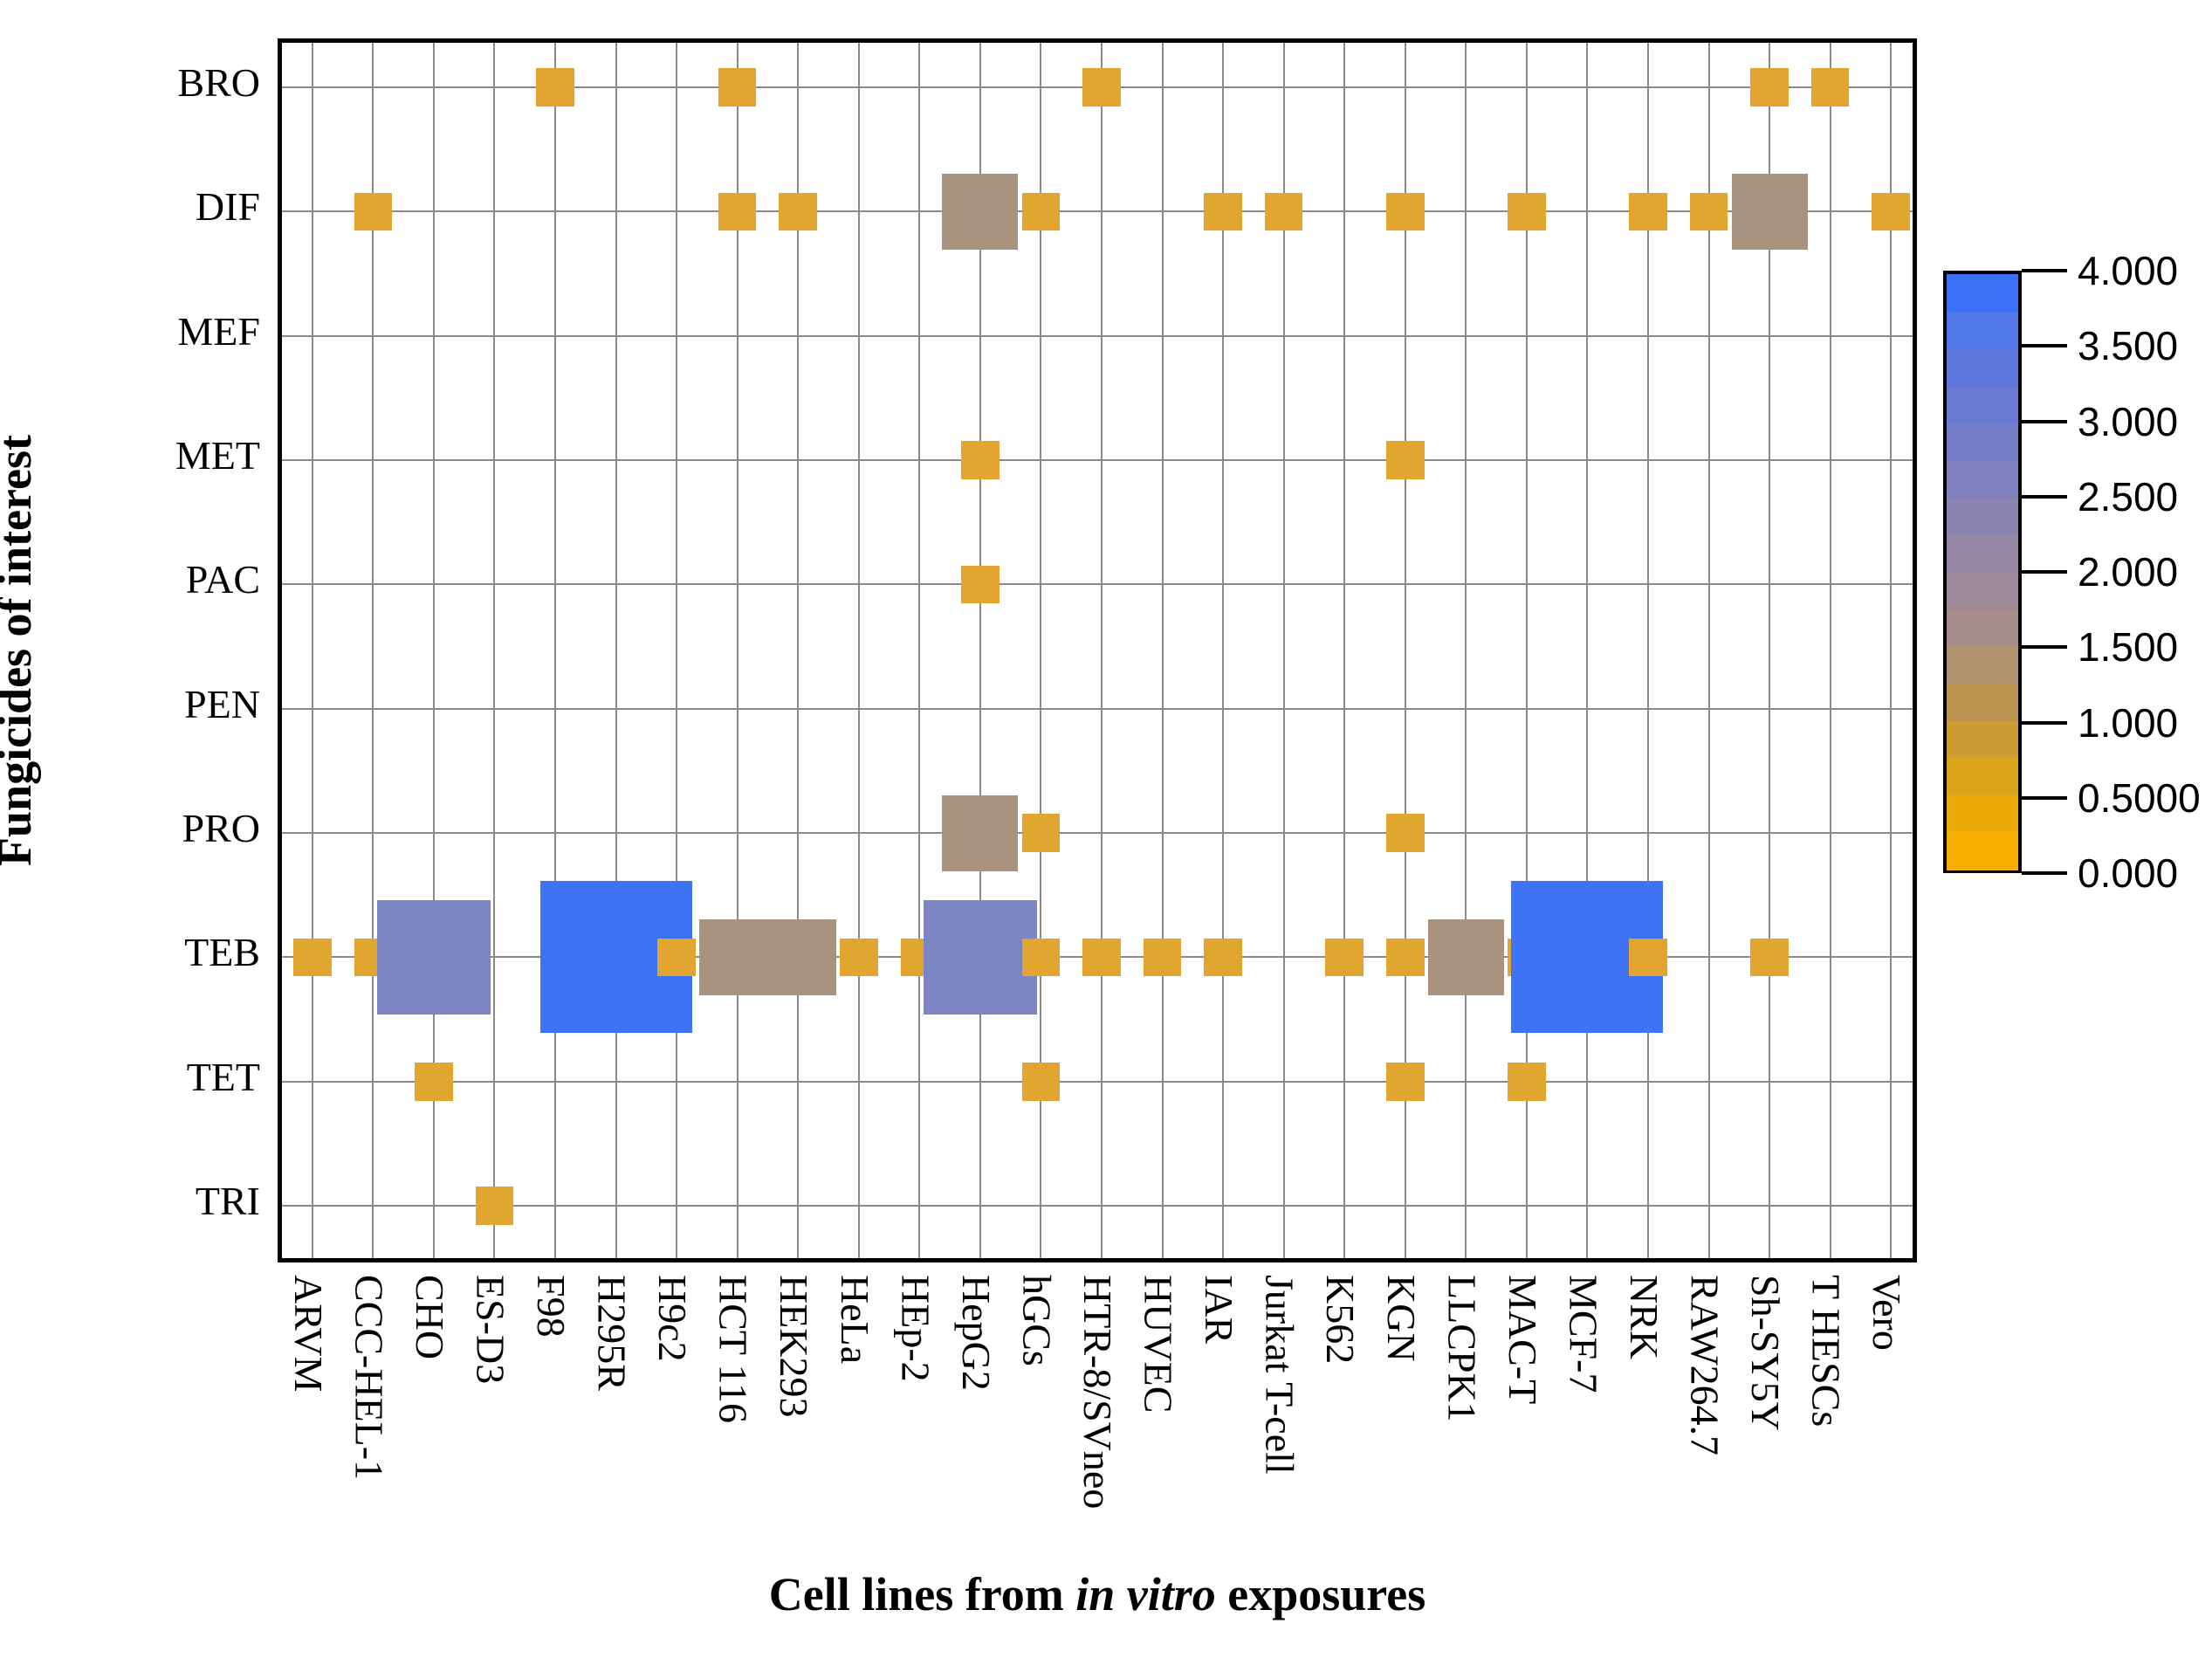 The height and width of the screenshot is (1658, 2212). Describe the element at coordinates (555, 650) in the screenshot. I see `vertical-gridline-F98` at that location.